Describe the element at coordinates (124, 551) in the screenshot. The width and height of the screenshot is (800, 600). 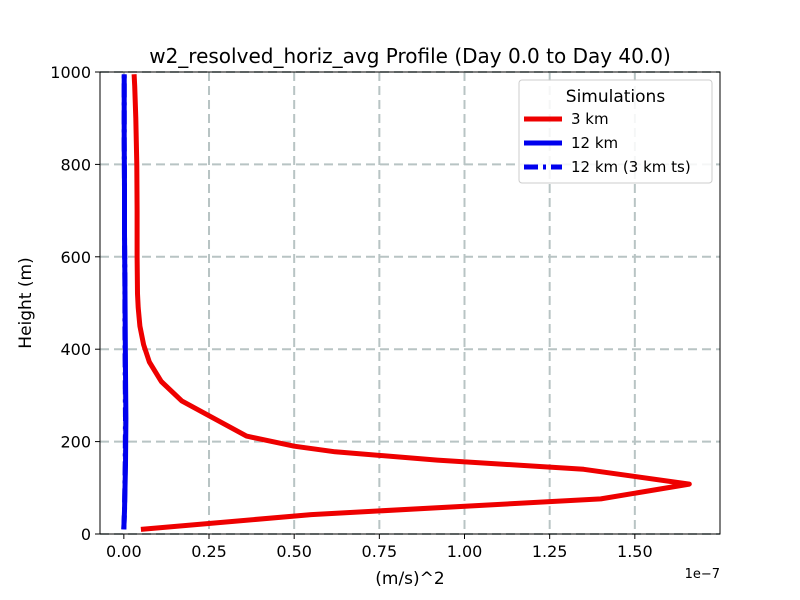
I see `x-tick-label: 0.00` at that location.